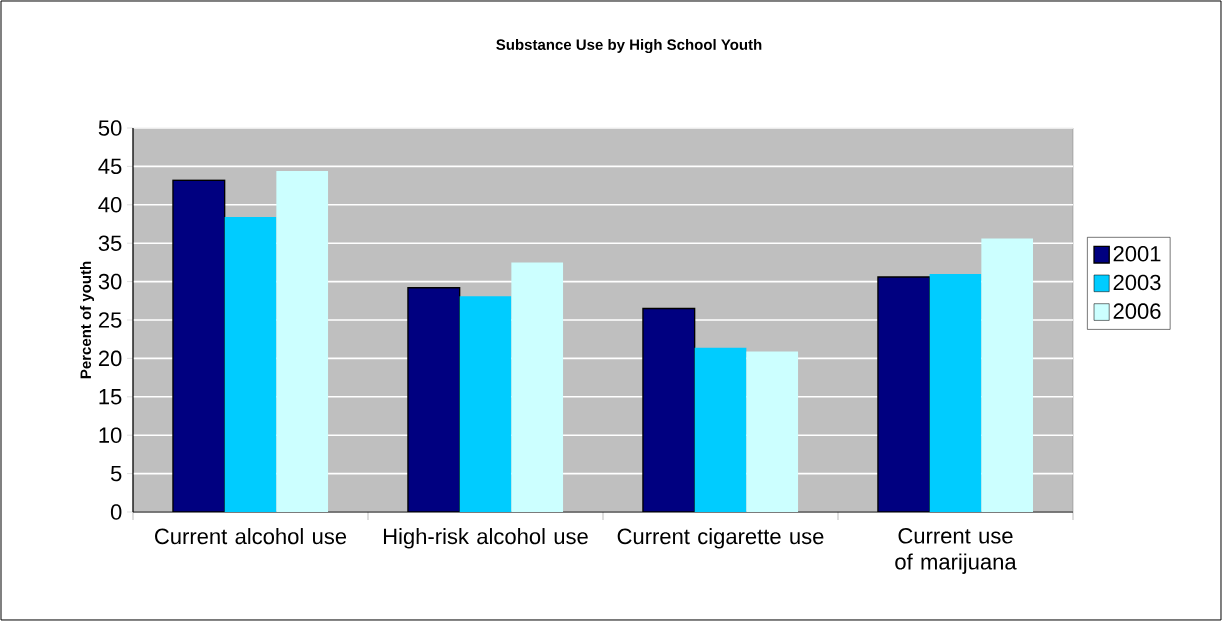  Describe the element at coordinates (1137, 311) in the screenshot. I see `legend-label: 2006` at that location.